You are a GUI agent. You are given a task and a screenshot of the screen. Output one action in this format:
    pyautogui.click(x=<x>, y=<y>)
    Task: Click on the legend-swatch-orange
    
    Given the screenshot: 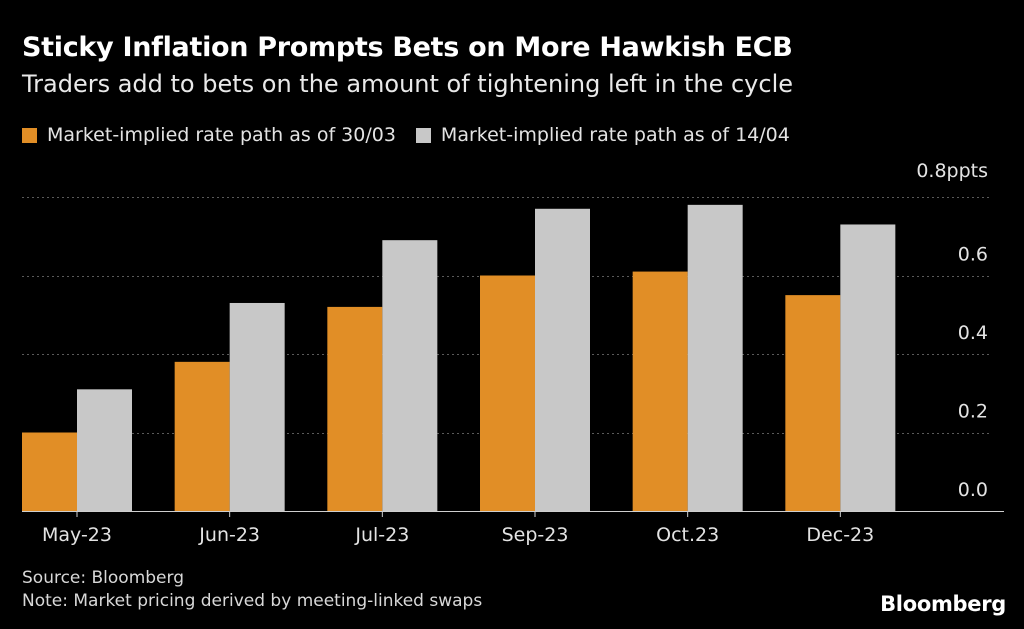 What is the action you would take?
    pyautogui.click(x=29, y=135)
    